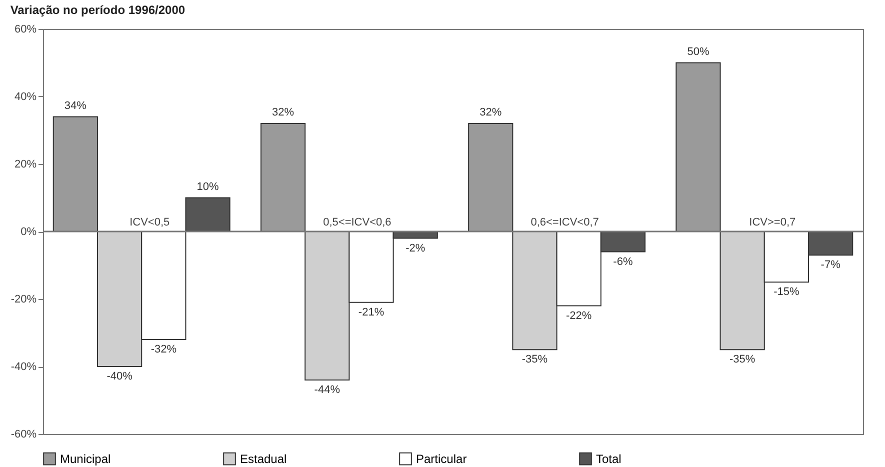 This screenshot has height=467, width=885. I want to click on y-tick-label: 60%, so click(25, 30).